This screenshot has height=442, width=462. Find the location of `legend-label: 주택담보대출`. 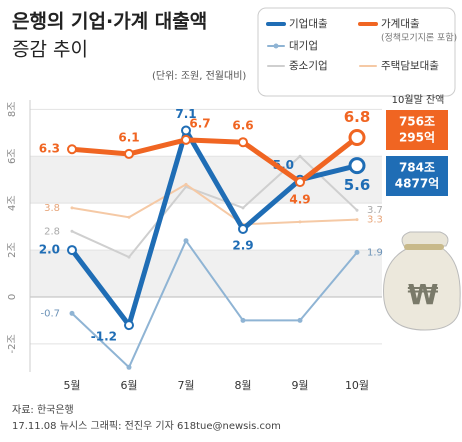

legend-label: 주택담보대출 is located at coordinates (410, 66).